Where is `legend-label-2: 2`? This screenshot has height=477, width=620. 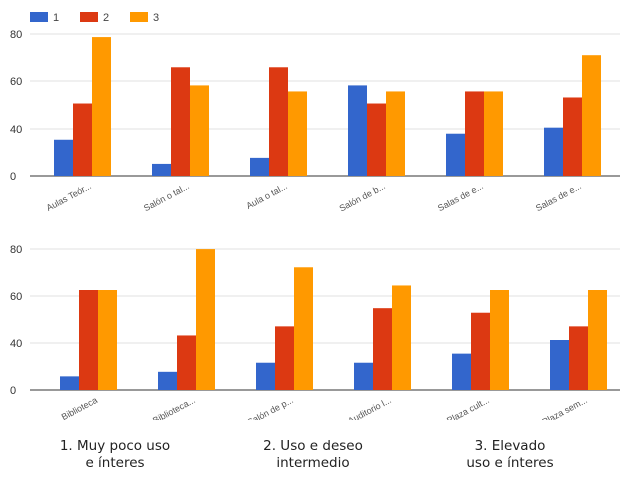 legend-label-2: 2 is located at coordinates (106, 18).